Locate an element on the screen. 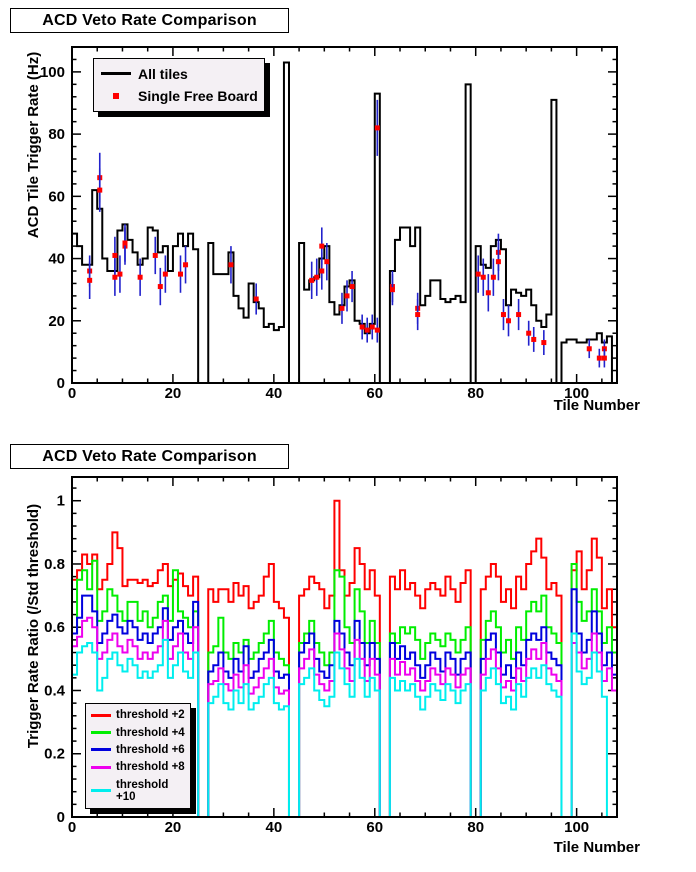  legend-item: threshold +10 is located at coordinates (138, 791).